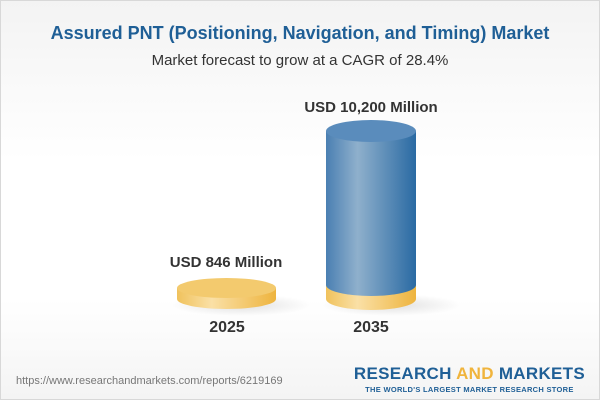  Describe the element at coordinates (391, 218) in the screenshot. I see `bar-2035` at that location.